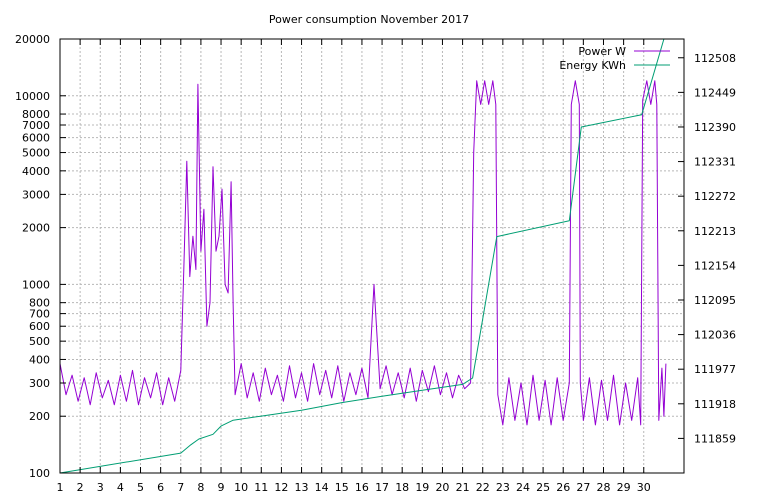 This screenshot has width=768, height=500. I want to click on y-right-tick-label: 112036, so click(715, 335).